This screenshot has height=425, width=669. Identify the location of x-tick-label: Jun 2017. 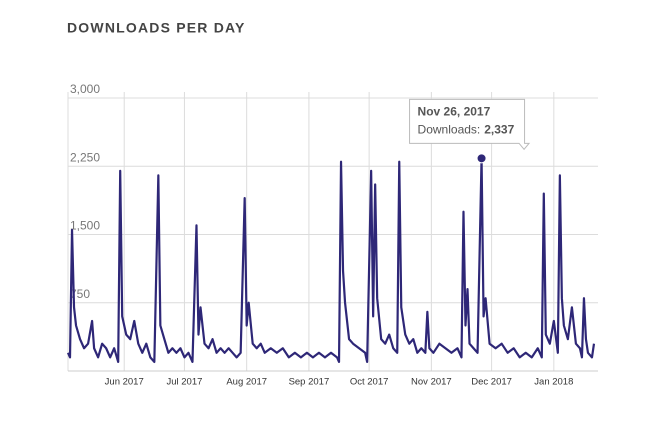
(124, 382).